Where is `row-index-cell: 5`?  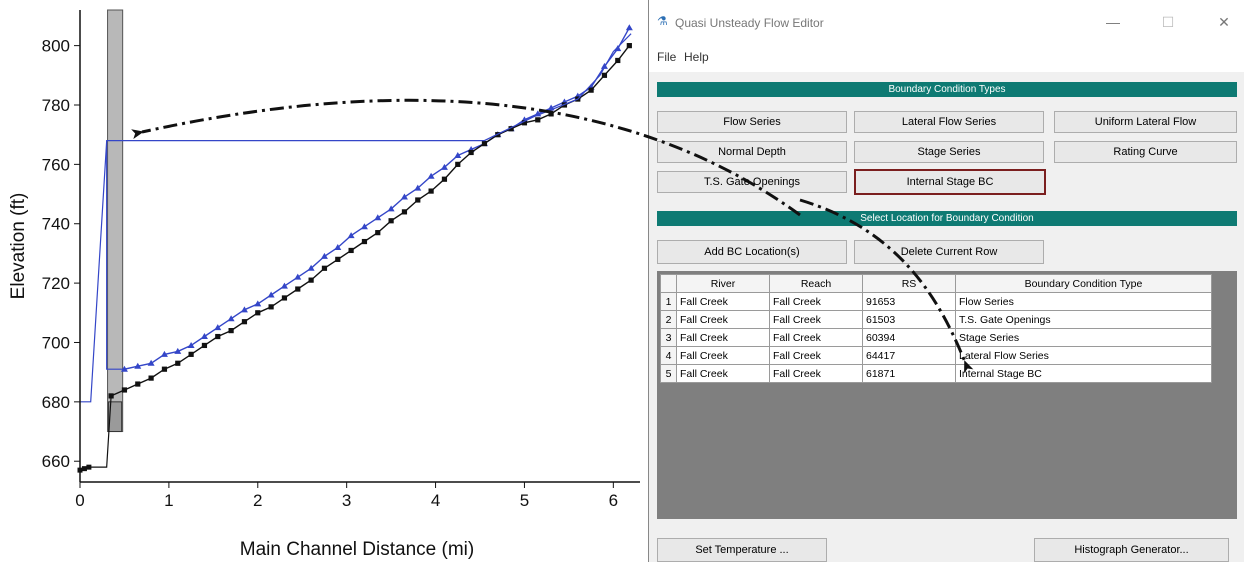
row-index-cell: 5 is located at coordinates (668, 373).